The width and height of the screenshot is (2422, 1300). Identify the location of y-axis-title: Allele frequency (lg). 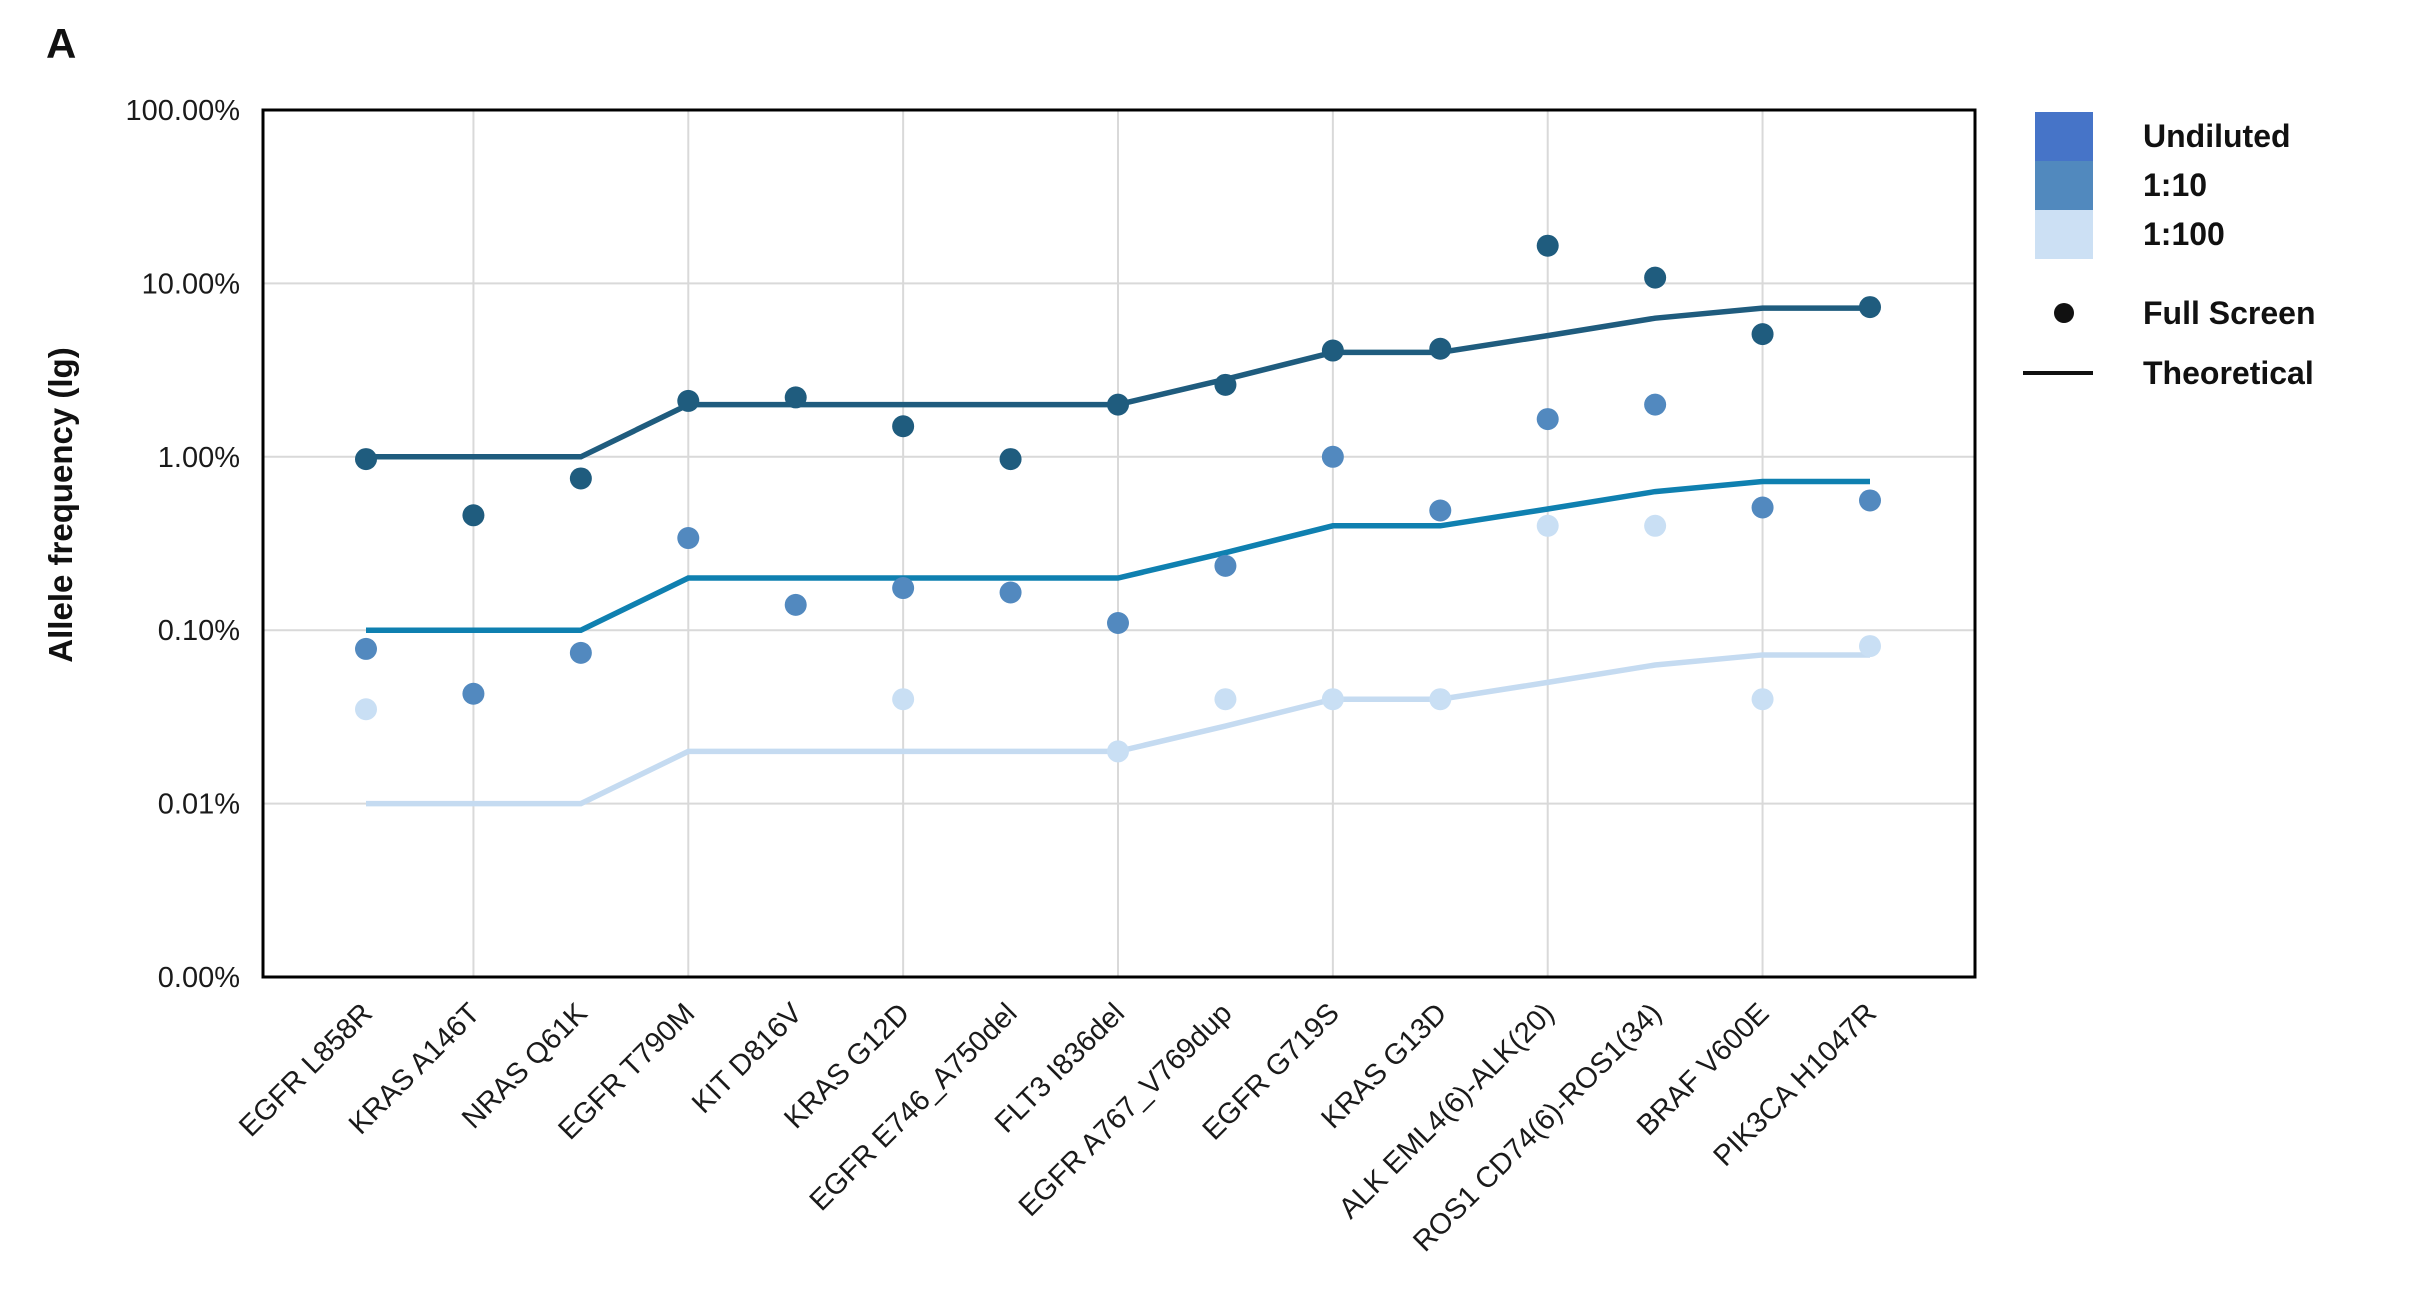
(60, 504).